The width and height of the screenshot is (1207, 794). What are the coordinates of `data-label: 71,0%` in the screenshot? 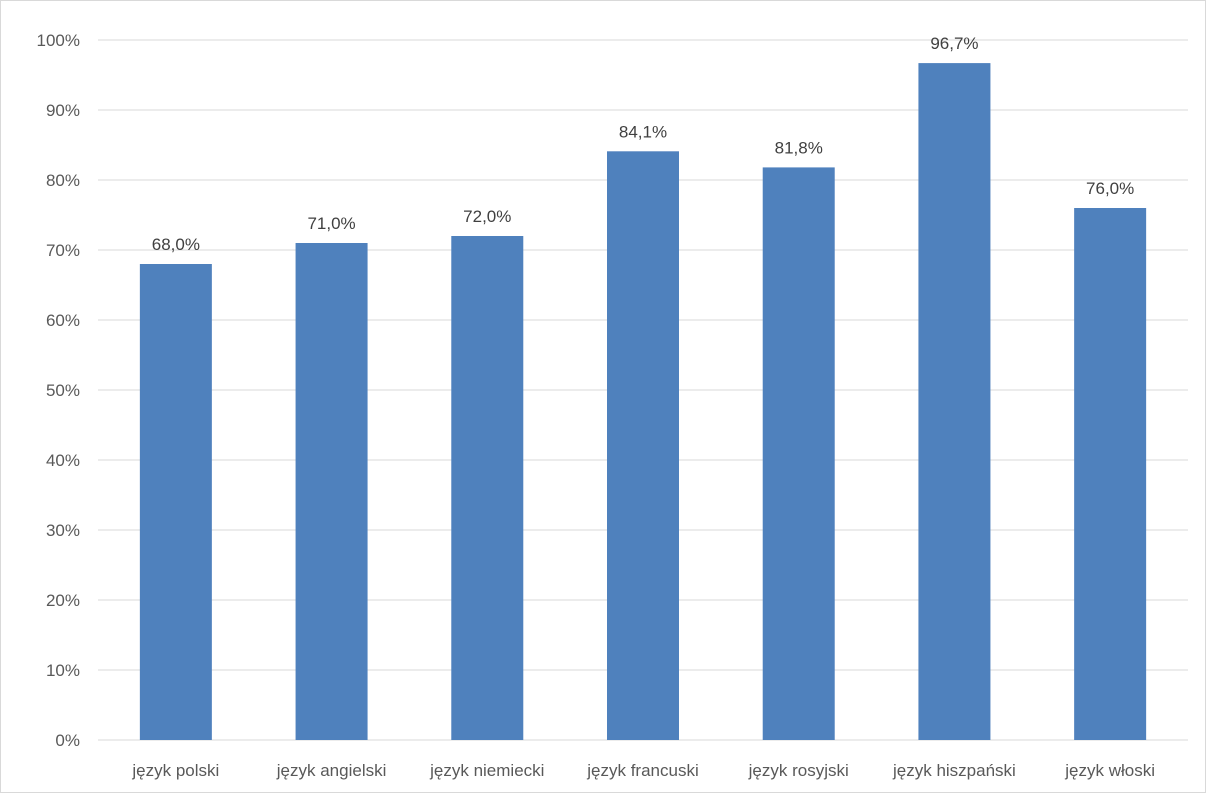 It's located at (331, 223).